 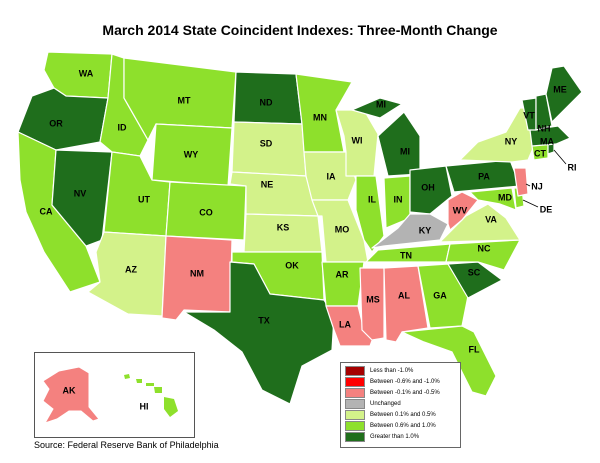 What do you see at coordinates (405, 382) in the screenshot?
I see `legend-label: Between -0.6% and -1.0%` at bounding box center [405, 382].